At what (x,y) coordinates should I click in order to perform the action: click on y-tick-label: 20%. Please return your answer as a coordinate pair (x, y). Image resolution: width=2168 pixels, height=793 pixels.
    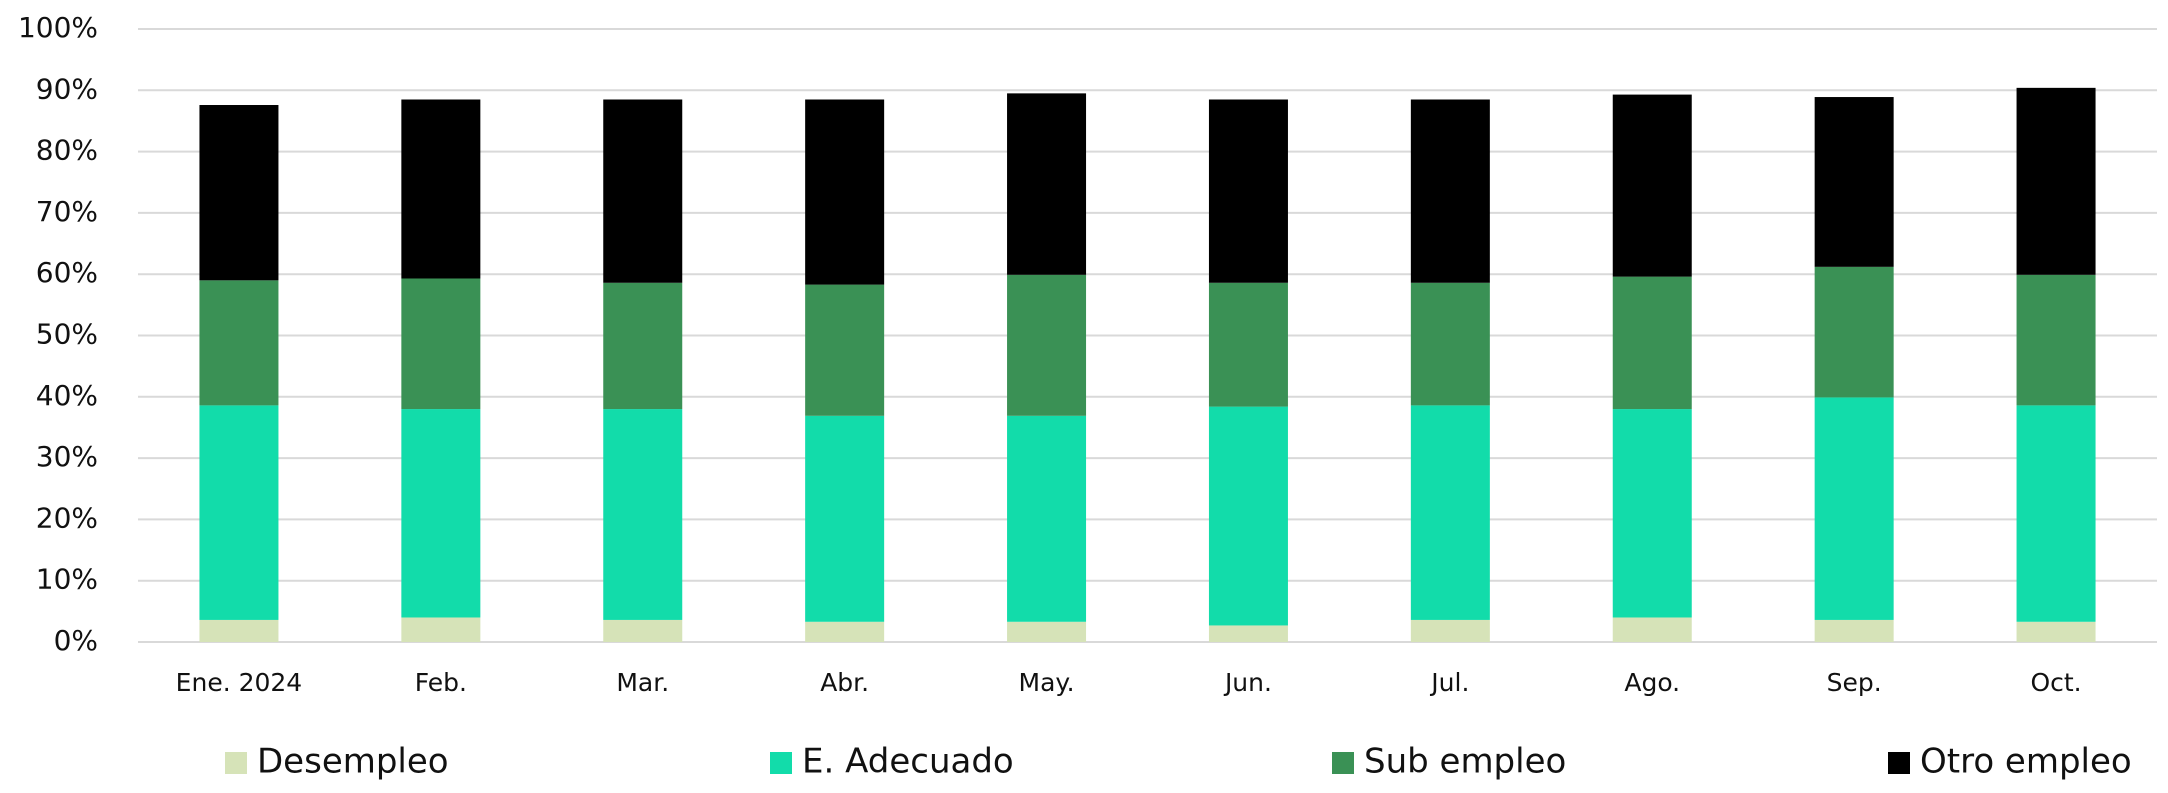
    Looking at the image, I should click on (67, 517).